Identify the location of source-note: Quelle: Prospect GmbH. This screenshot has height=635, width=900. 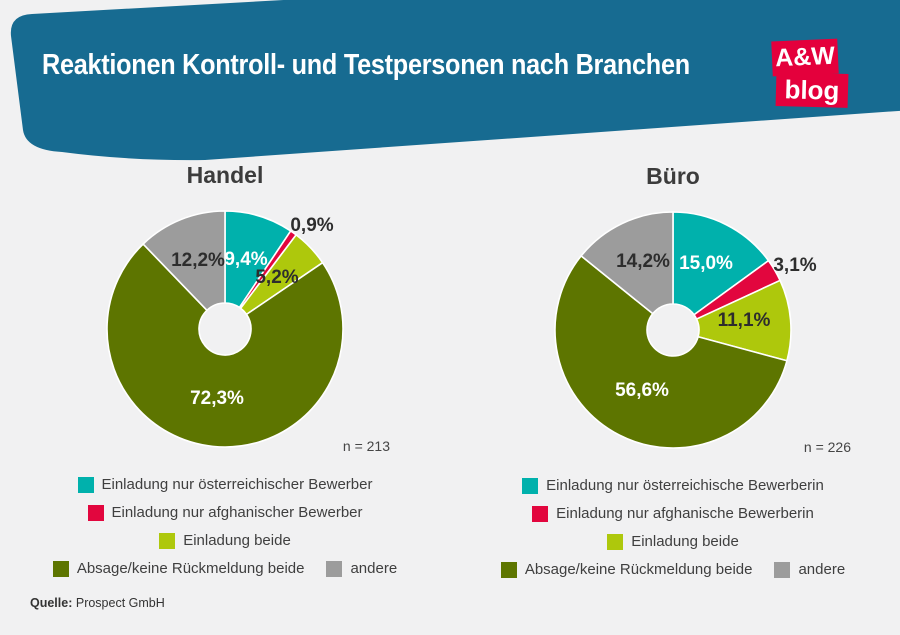
(97, 603).